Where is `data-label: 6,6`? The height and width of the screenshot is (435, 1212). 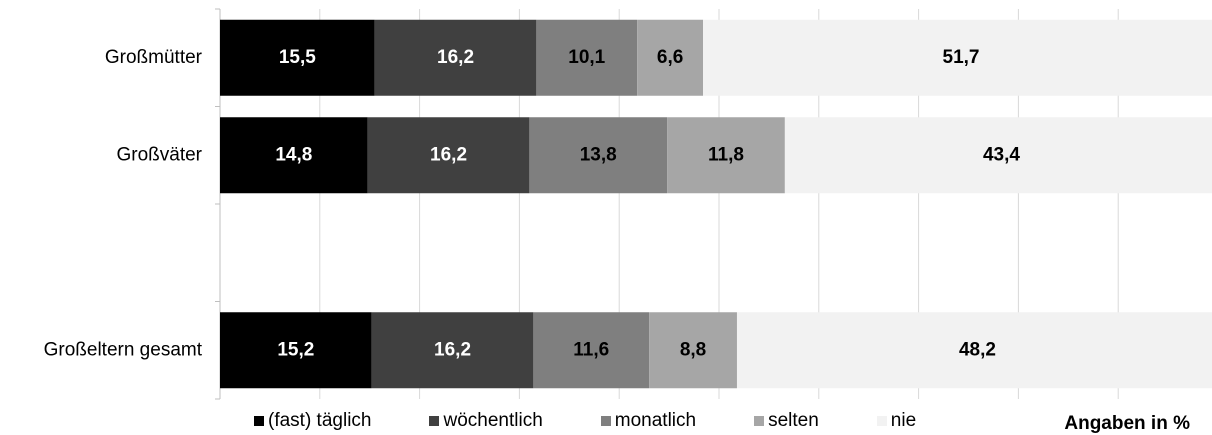
data-label: 6,6 is located at coordinates (670, 57).